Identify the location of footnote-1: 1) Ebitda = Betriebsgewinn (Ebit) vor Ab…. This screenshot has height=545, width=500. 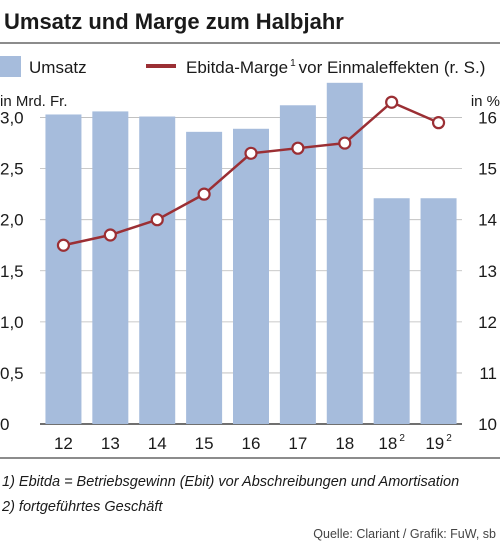
(230, 482).